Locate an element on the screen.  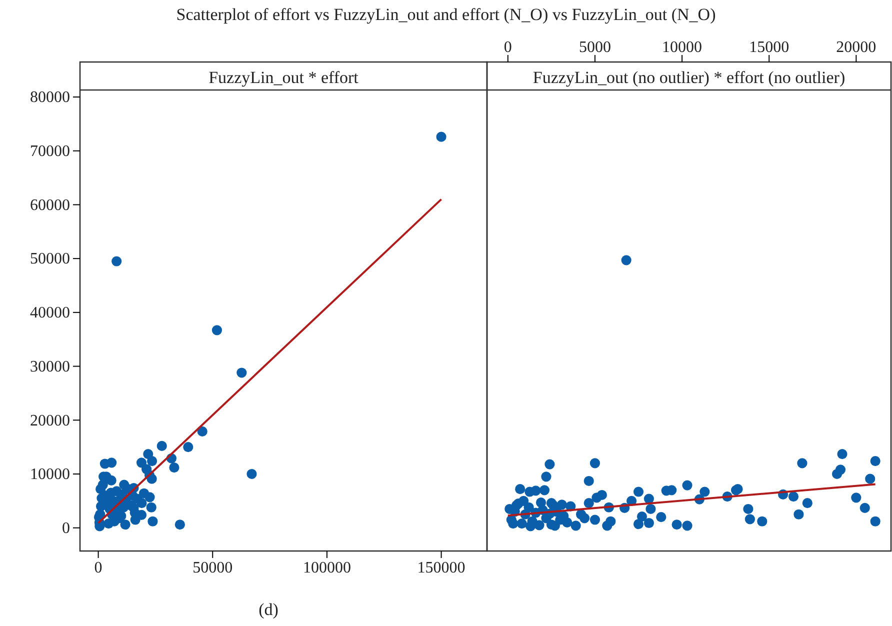
y-tick-label: 10000 is located at coordinates (50, 475).